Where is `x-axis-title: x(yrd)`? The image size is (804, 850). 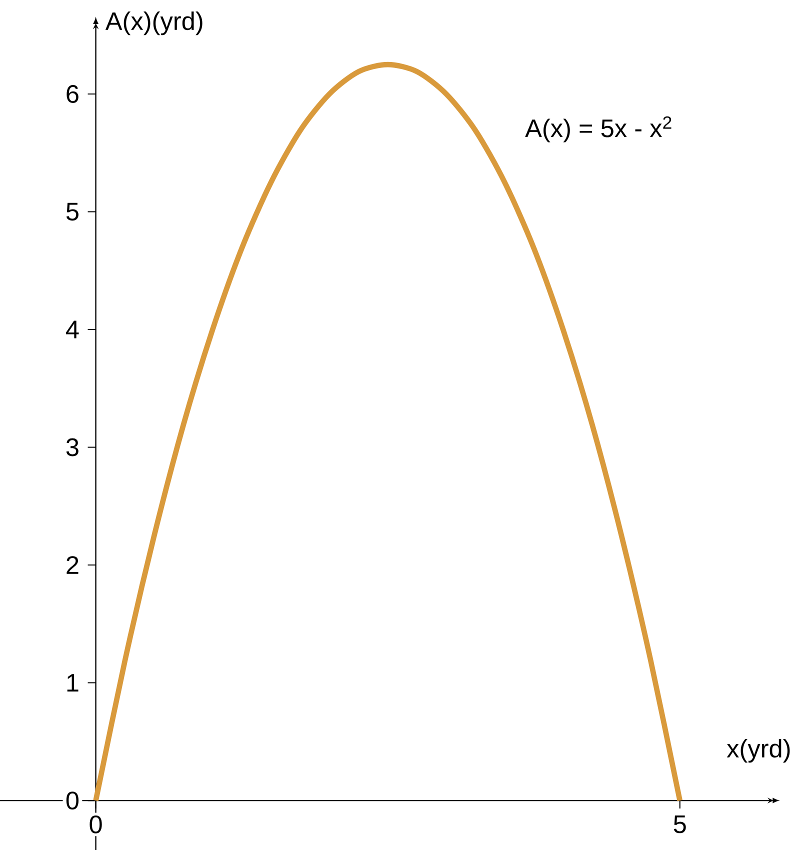 x-axis-title: x(yrd) is located at coordinates (758, 750).